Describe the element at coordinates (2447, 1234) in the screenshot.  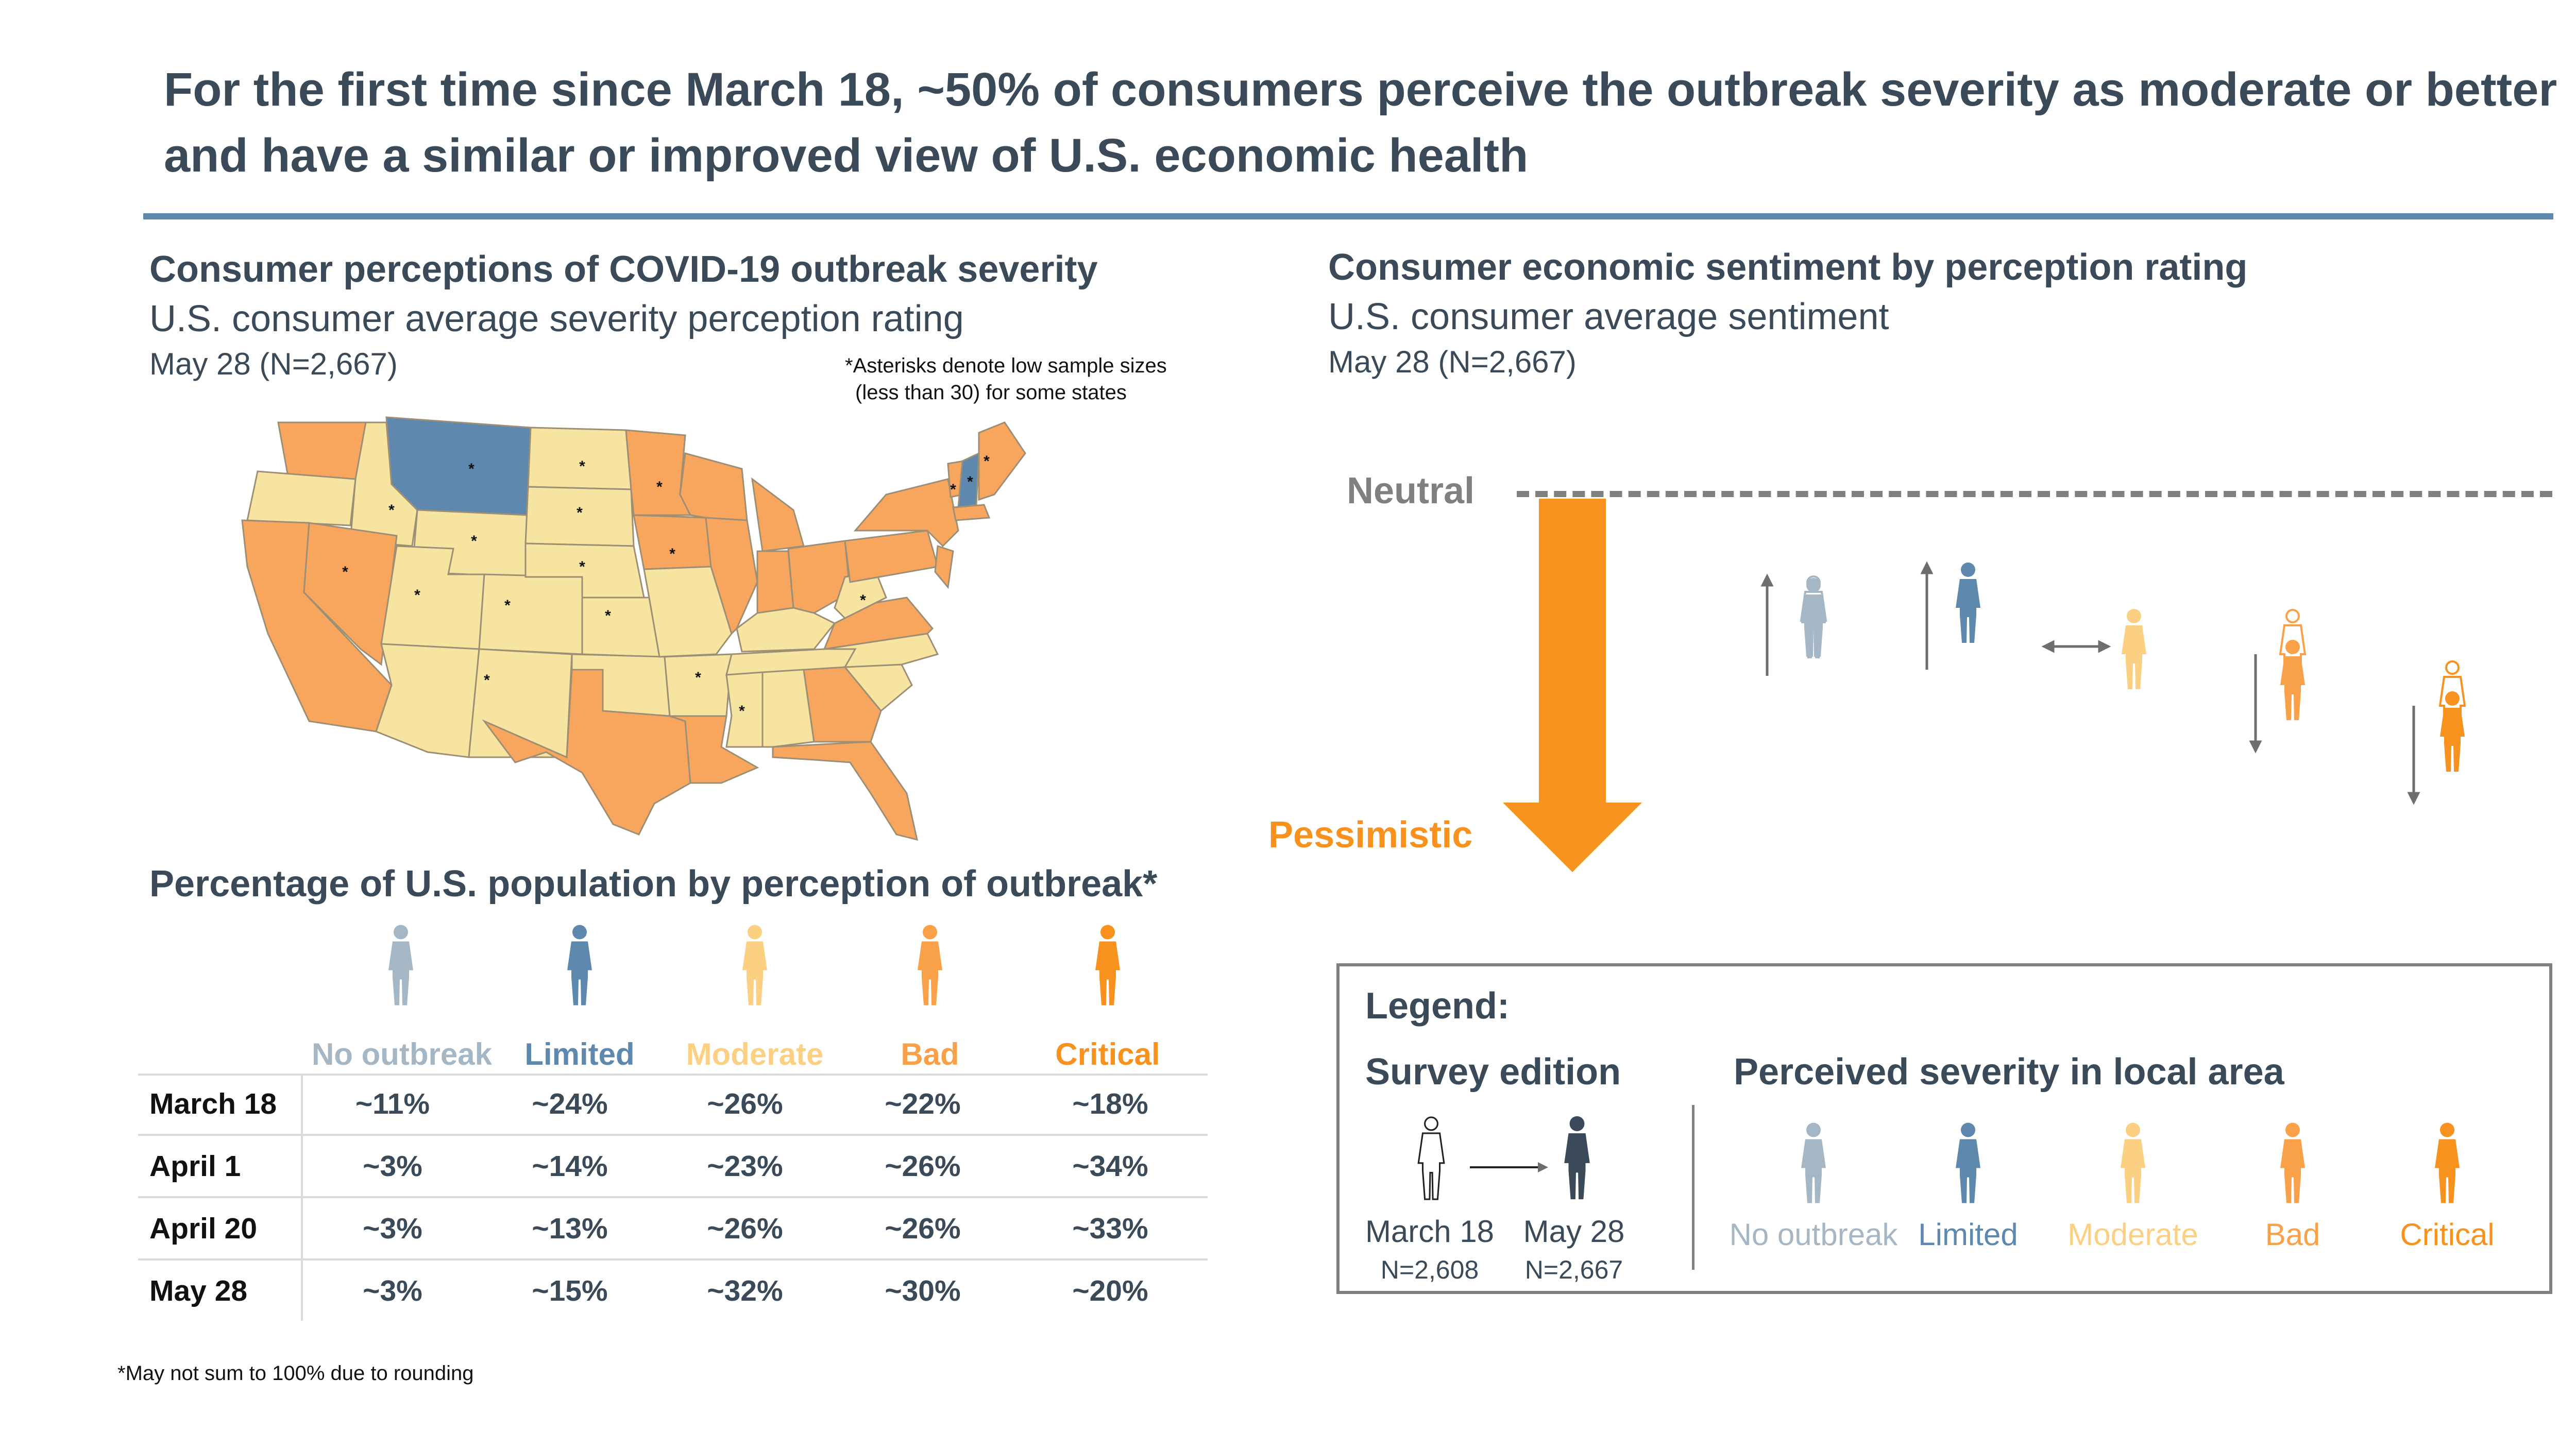
I see `legend-critical-label: Critical` at that location.